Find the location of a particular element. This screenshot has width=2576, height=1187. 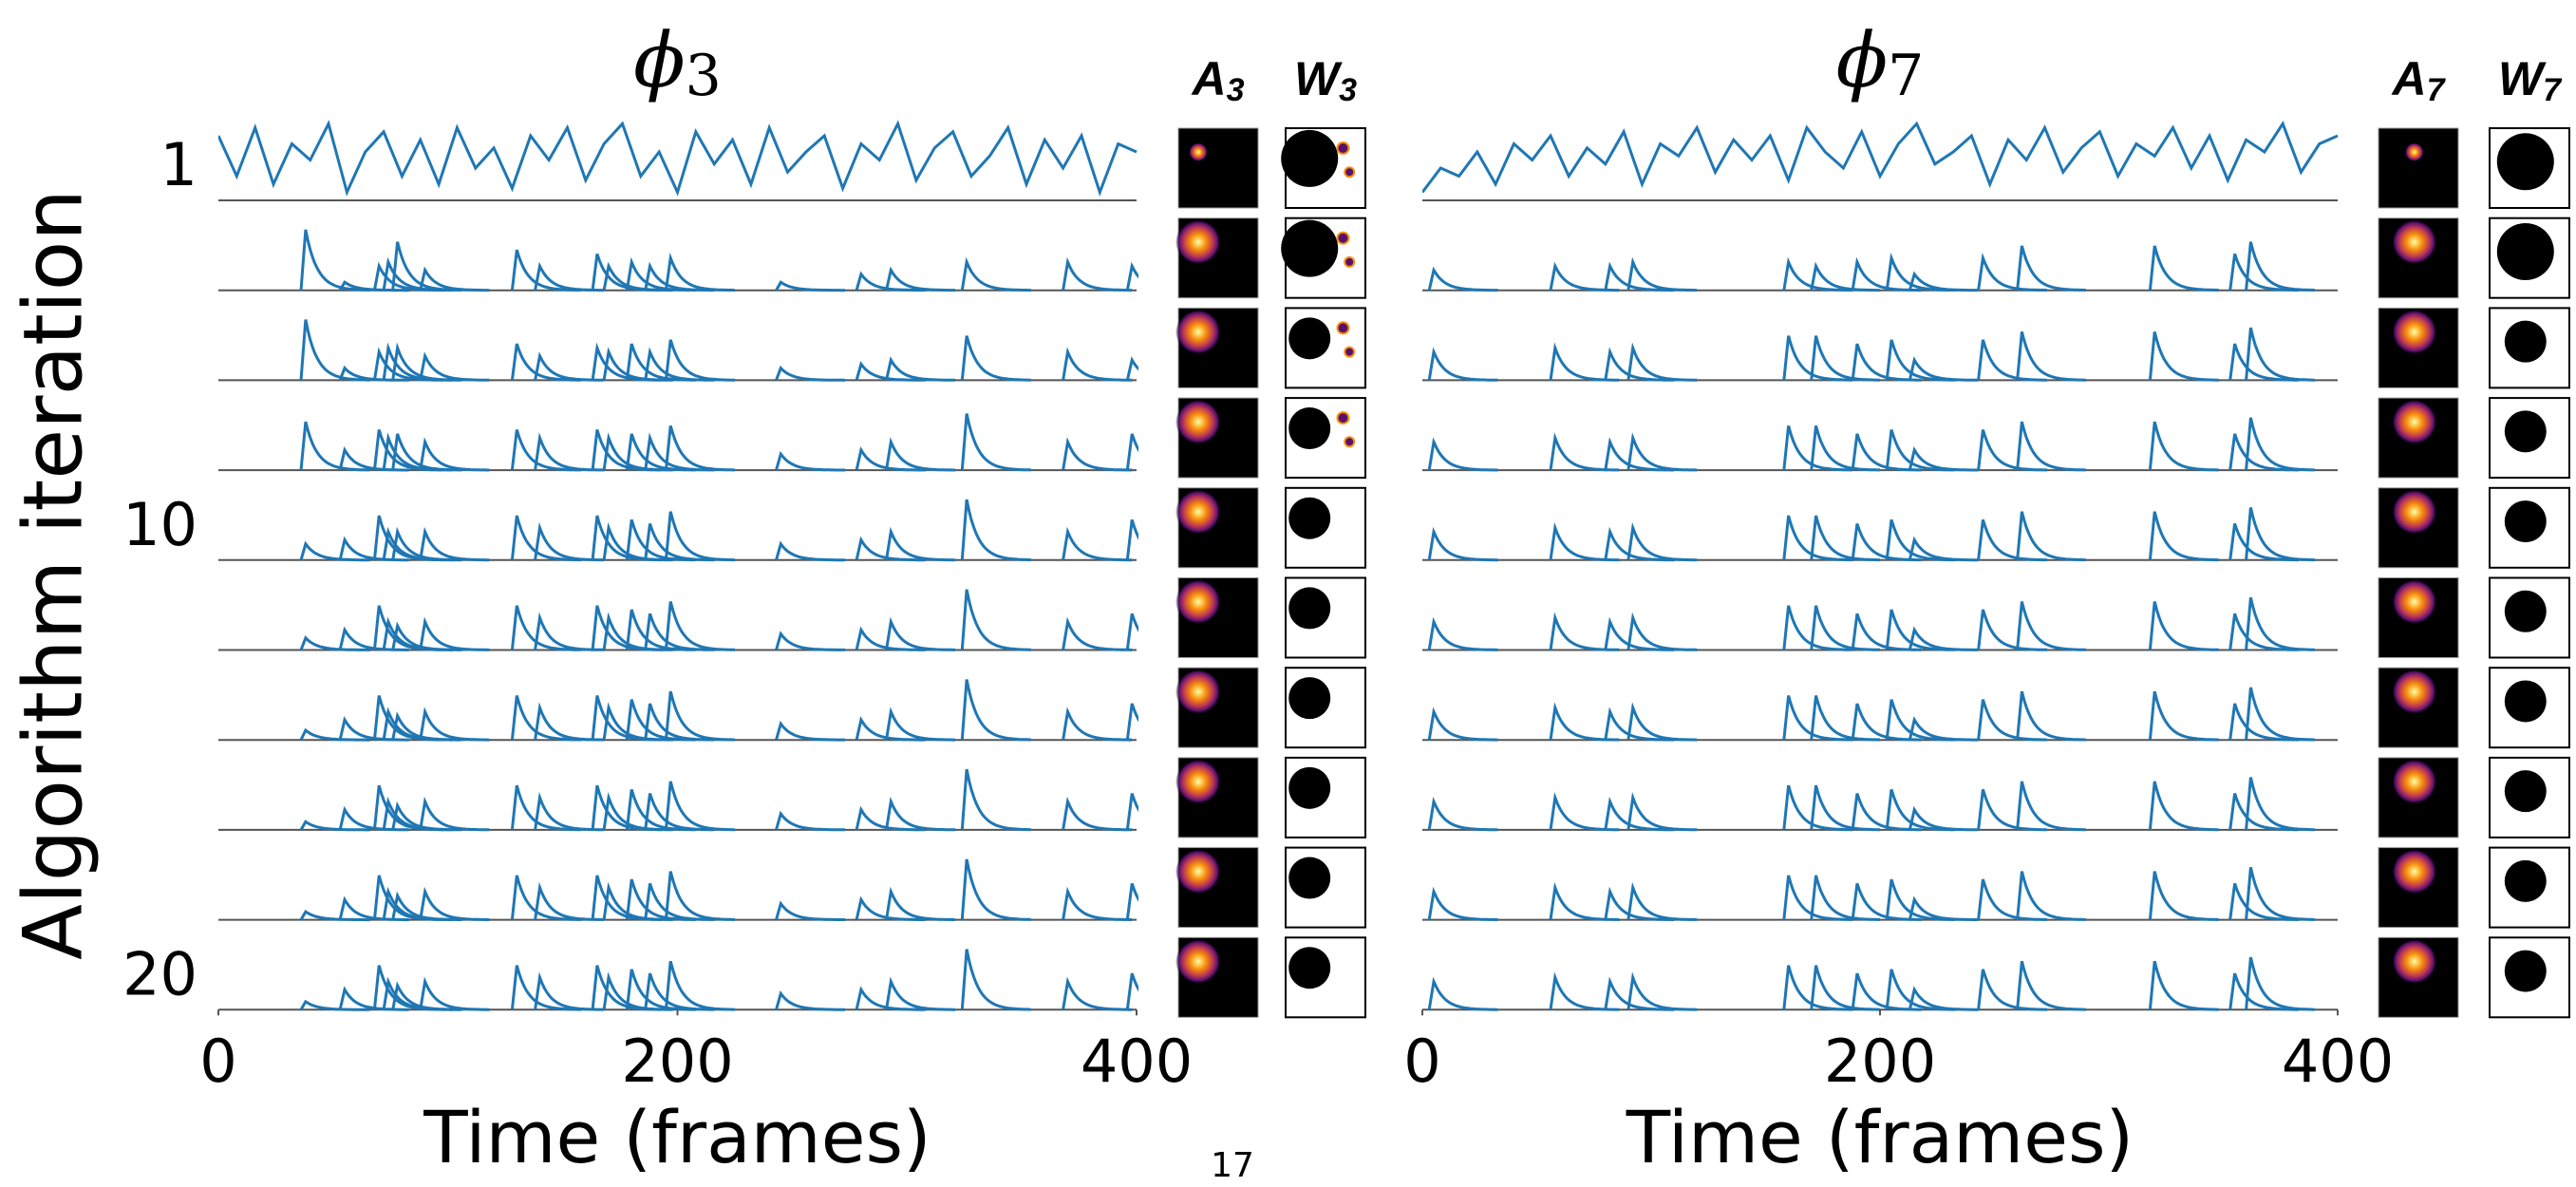

x-tick-label: 400 is located at coordinates (1137, 1061).